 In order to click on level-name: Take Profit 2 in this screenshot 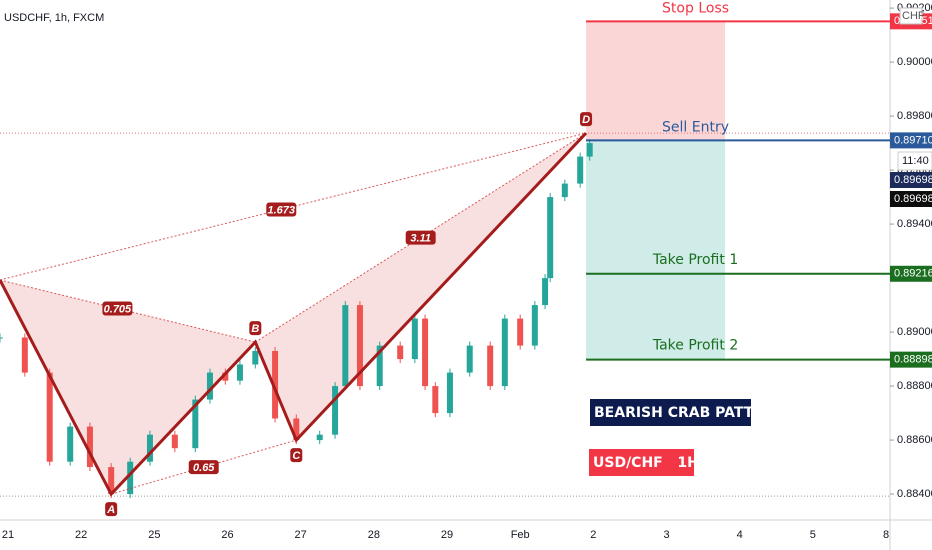, I will do `click(695, 346)`.